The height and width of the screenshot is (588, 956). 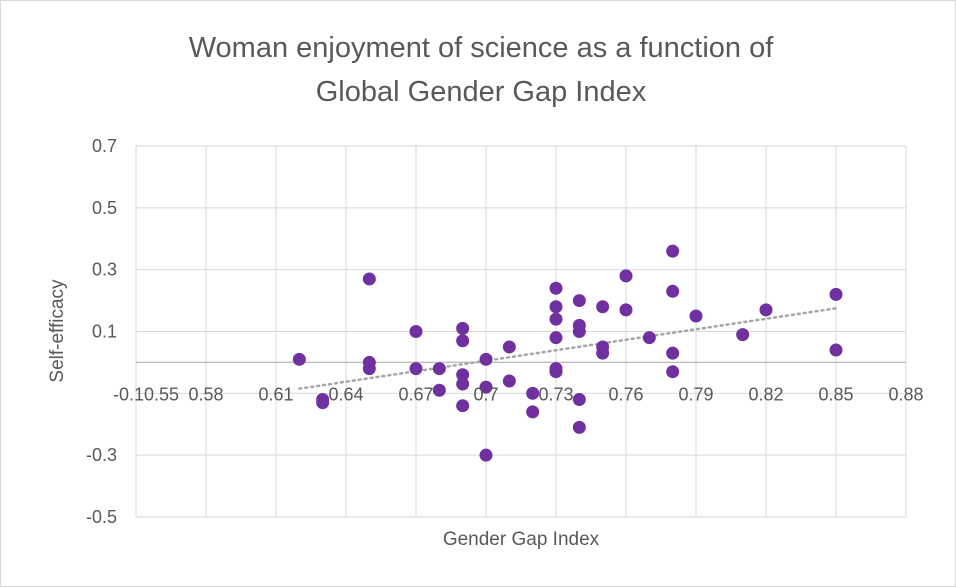 I want to click on x-tick-label: 0.76, so click(x=625, y=394).